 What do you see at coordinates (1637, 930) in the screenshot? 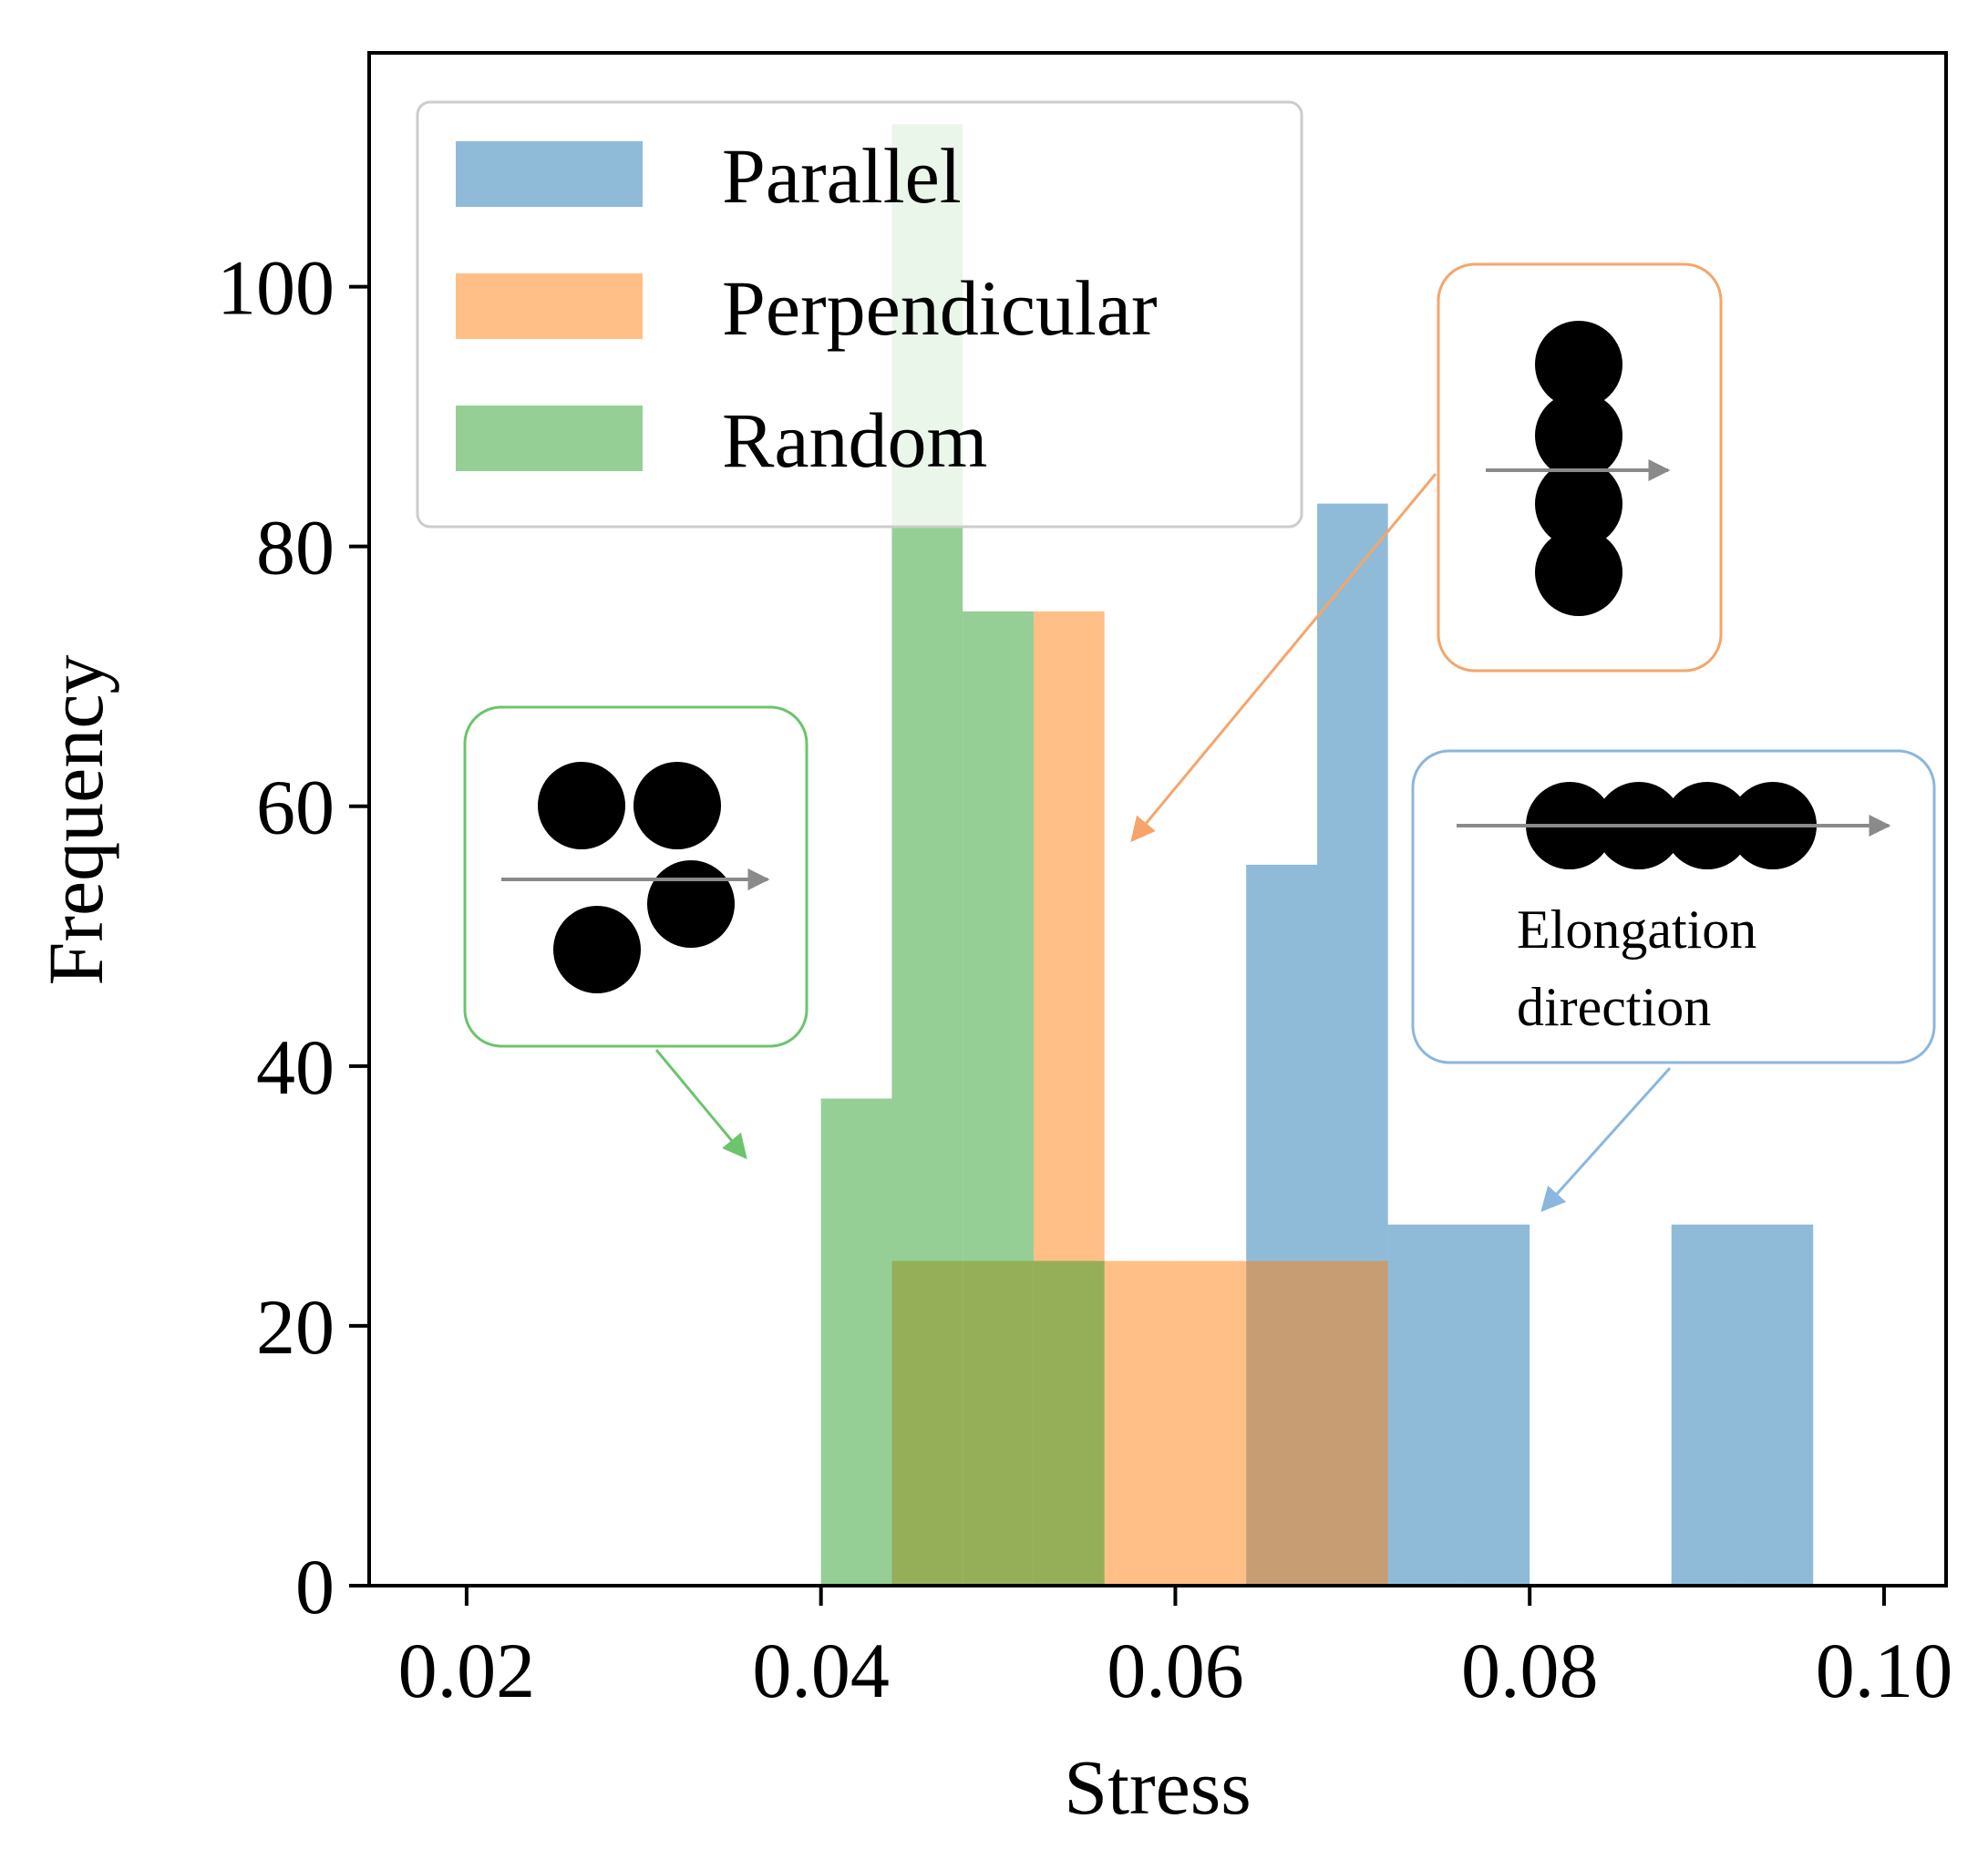
I see `inset-caption-line-1: Elongation` at bounding box center [1637, 930].